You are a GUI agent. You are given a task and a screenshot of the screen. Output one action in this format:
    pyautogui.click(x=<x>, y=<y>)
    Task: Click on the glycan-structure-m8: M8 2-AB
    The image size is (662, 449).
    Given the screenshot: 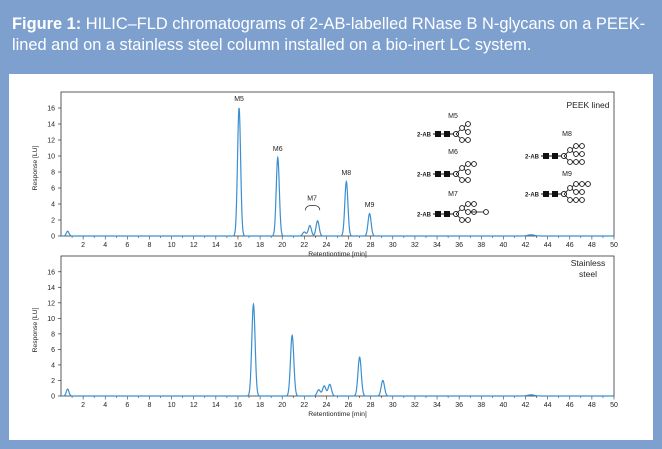 What is the action you would take?
    pyautogui.click(x=555, y=148)
    